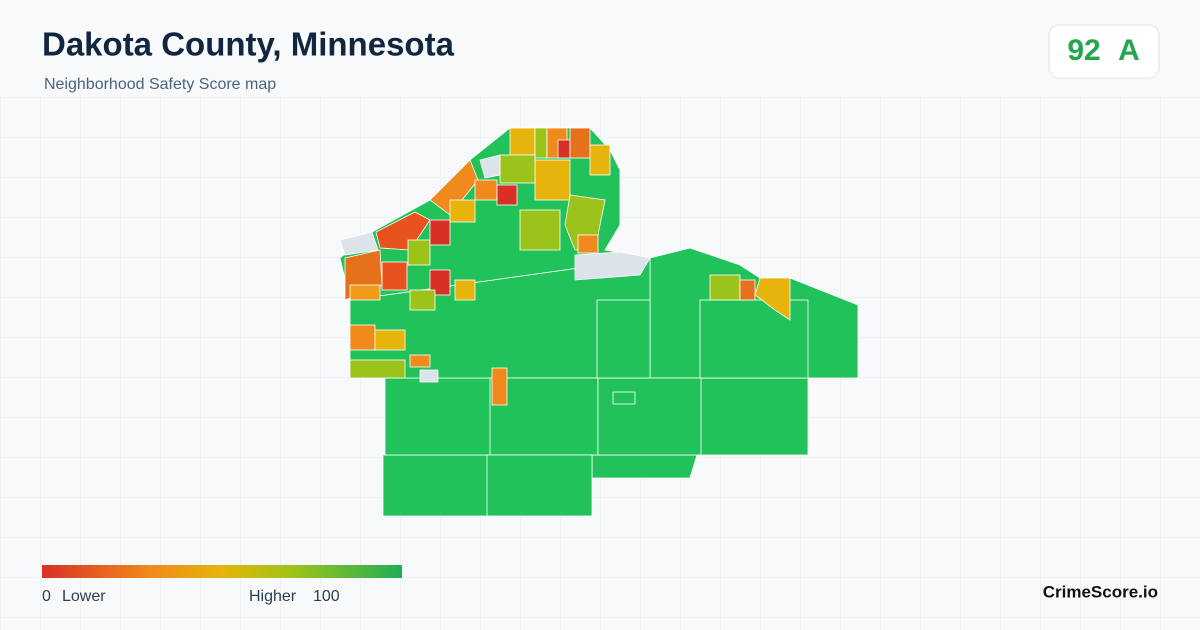 Image resolution: width=1200 pixels, height=630 pixels. Describe the element at coordinates (1100, 591) in the screenshot. I see `brand: CrimeScore.io` at that location.